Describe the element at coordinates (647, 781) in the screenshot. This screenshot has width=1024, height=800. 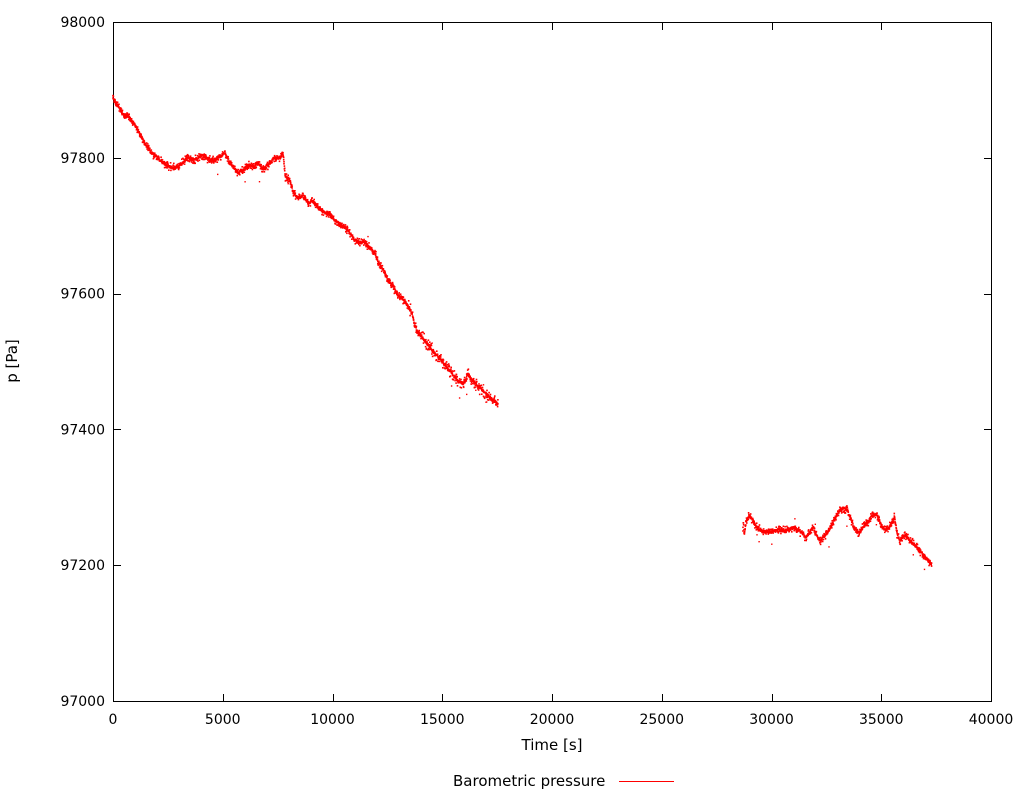
I see `legend-line-sample` at that location.